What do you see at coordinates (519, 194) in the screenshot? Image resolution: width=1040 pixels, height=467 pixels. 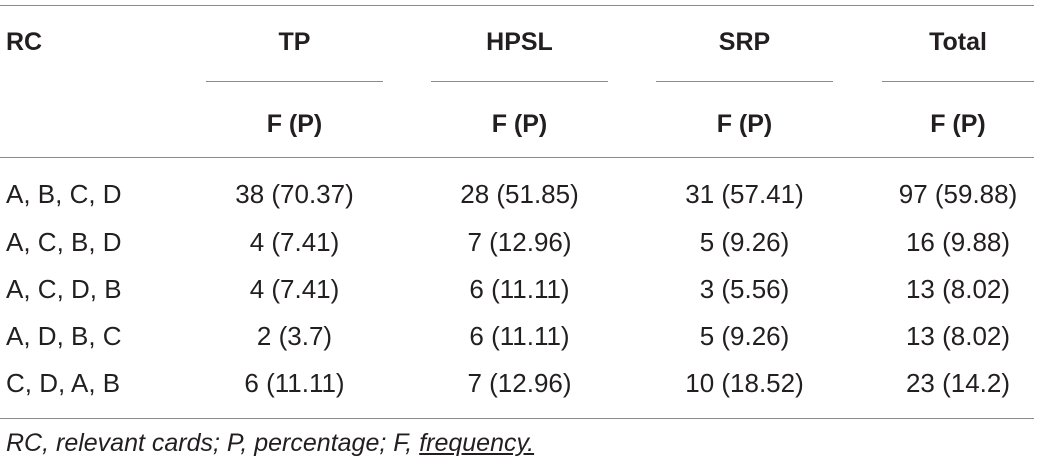 I see `cell-hpsl: 28 (51.85)` at bounding box center [519, 194].